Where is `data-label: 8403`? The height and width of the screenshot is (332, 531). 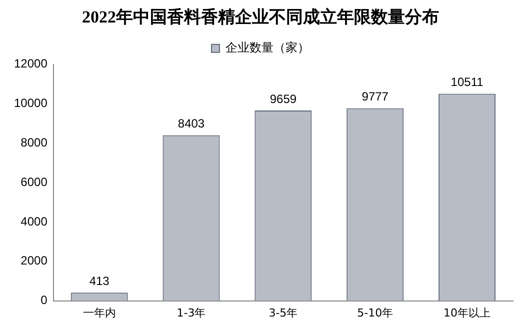
data-label: 8403 is located at coordinates (191, 123).